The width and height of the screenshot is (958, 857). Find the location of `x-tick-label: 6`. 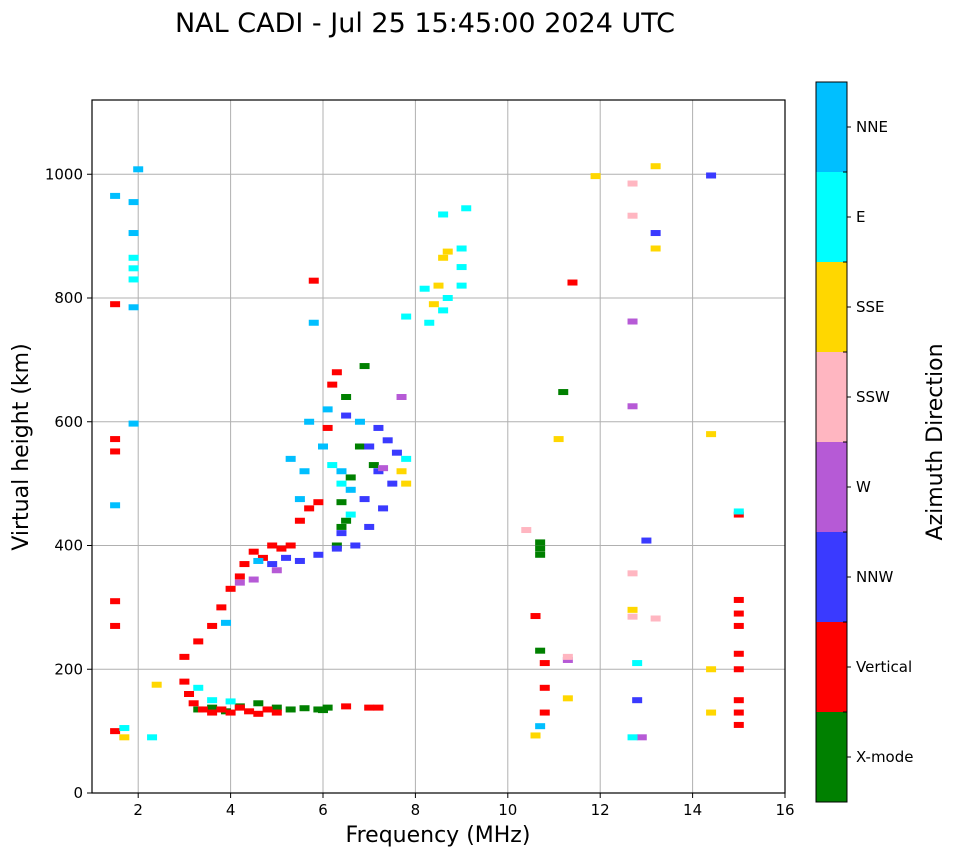

x-tick-label: 6 is located at coordinates (323, 810).